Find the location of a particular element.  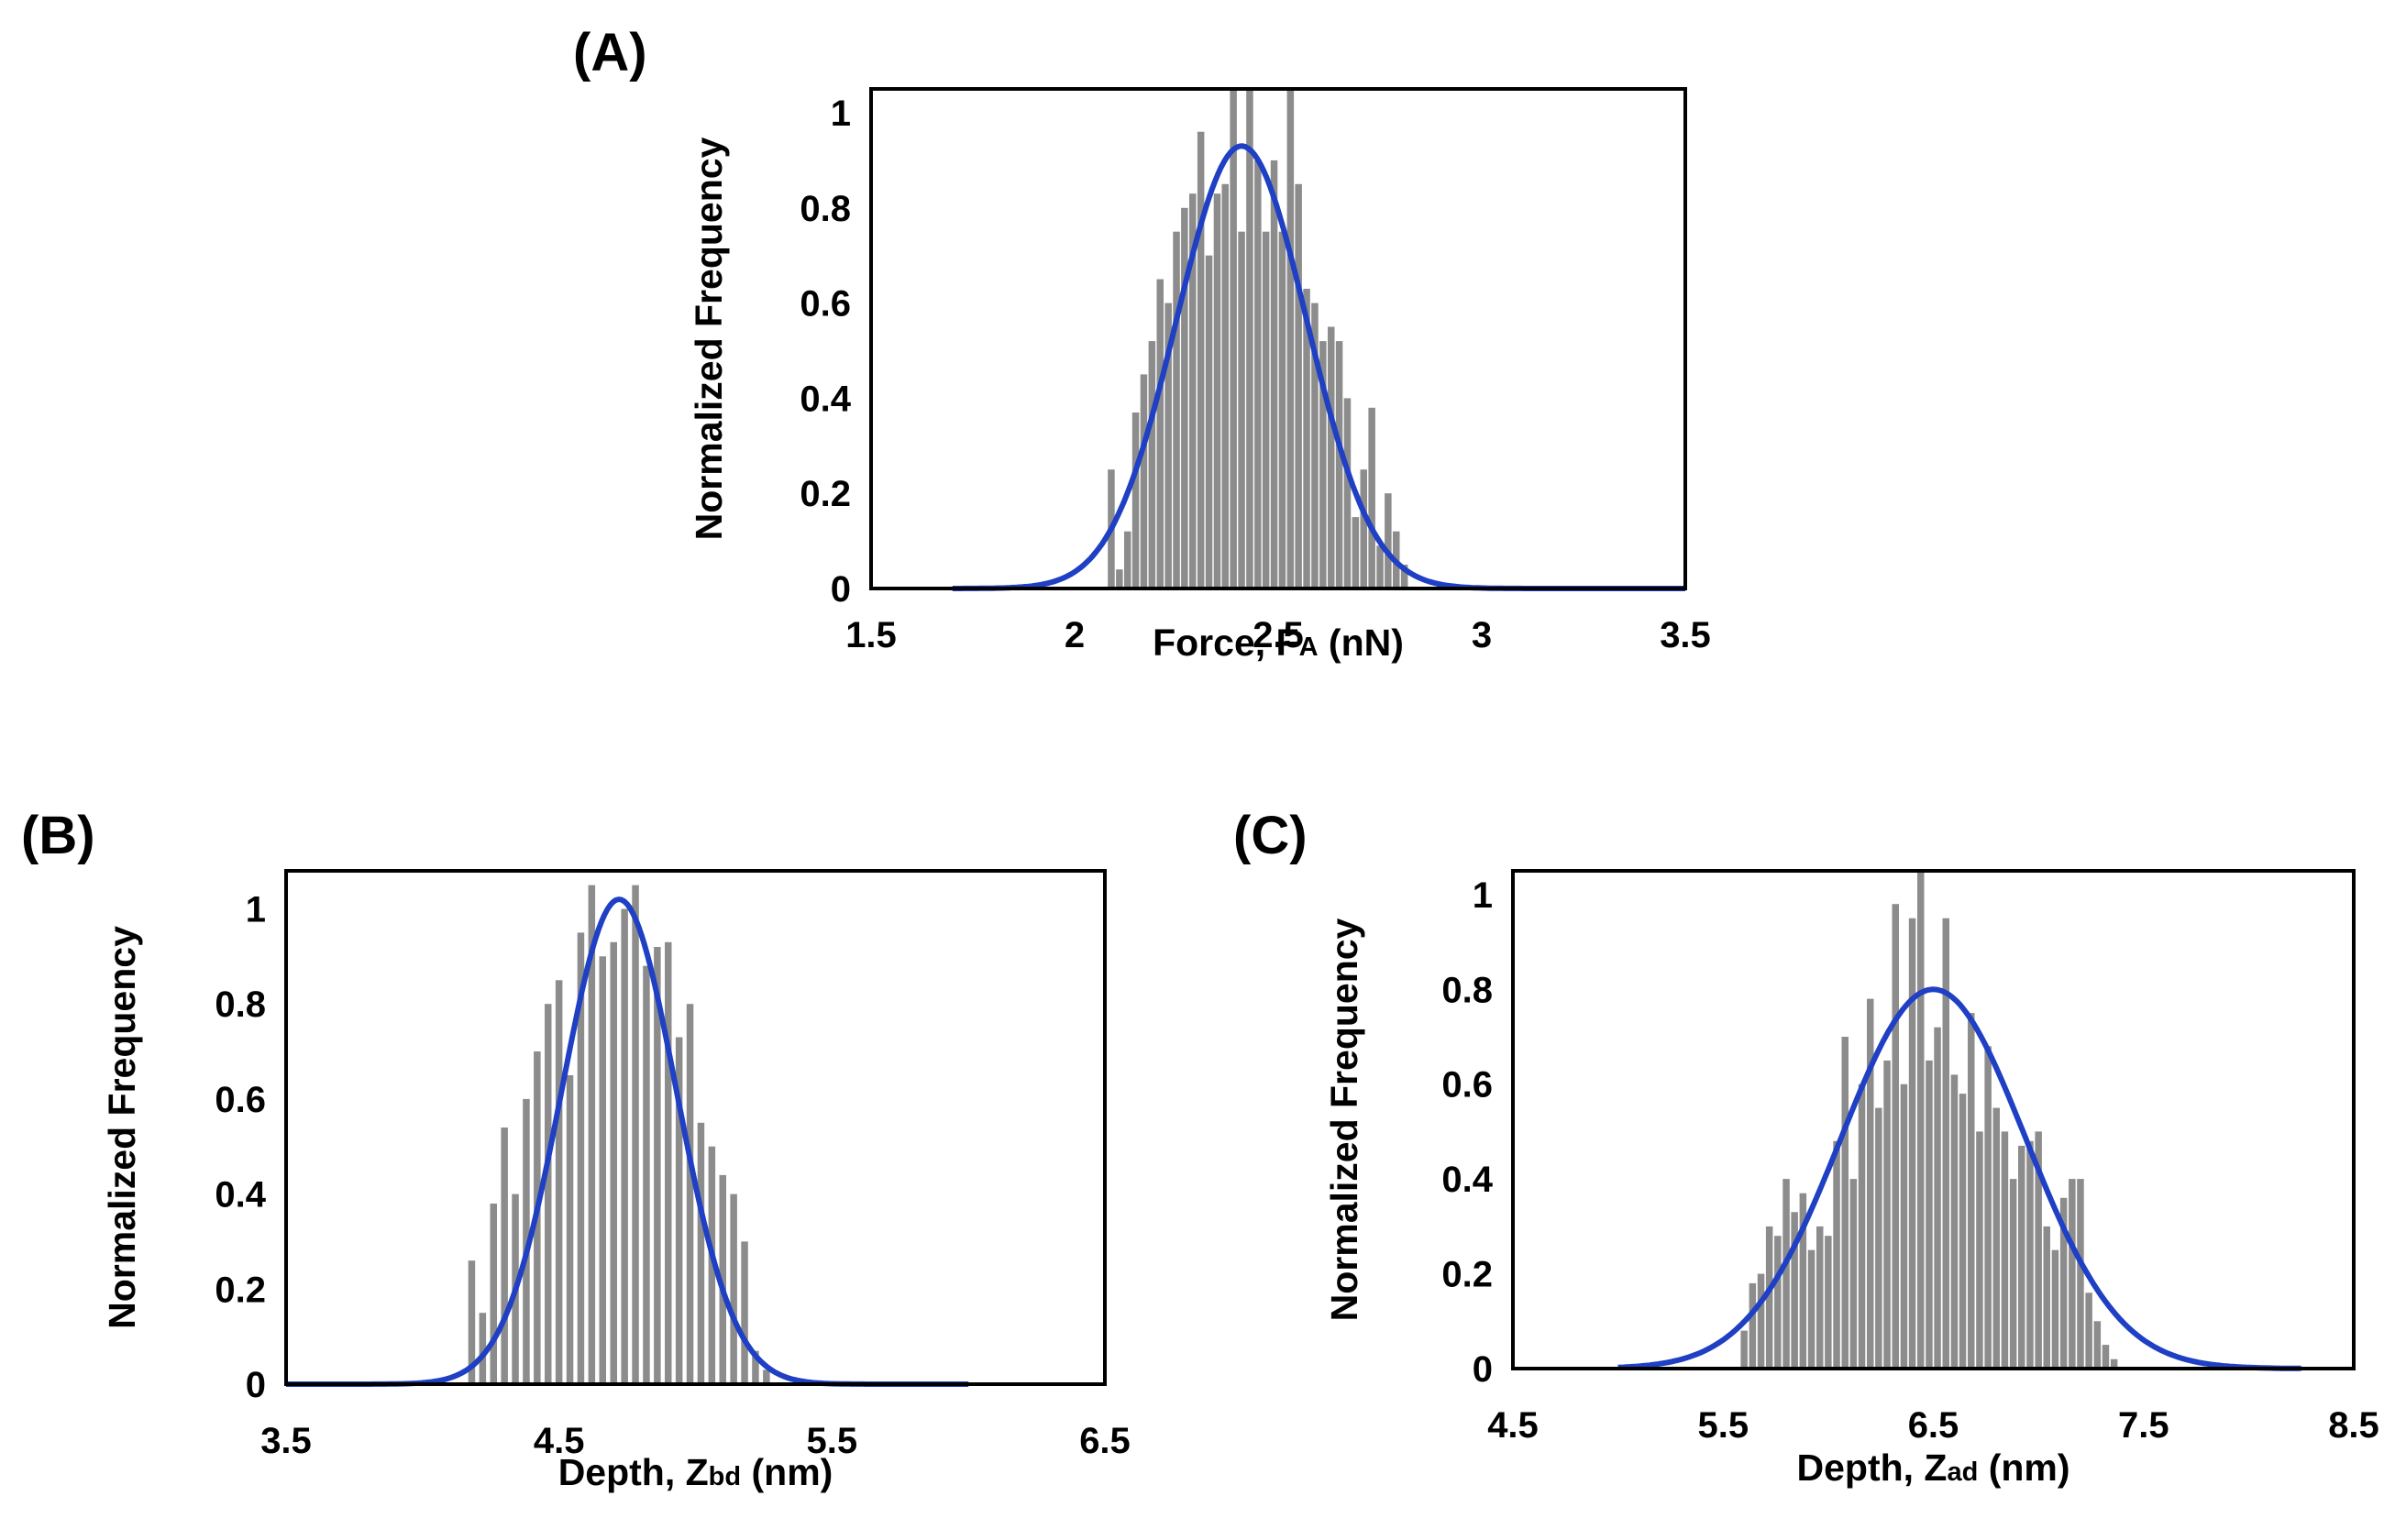

y-tick-label: 0.4 is located at coordinates (240, 1195).